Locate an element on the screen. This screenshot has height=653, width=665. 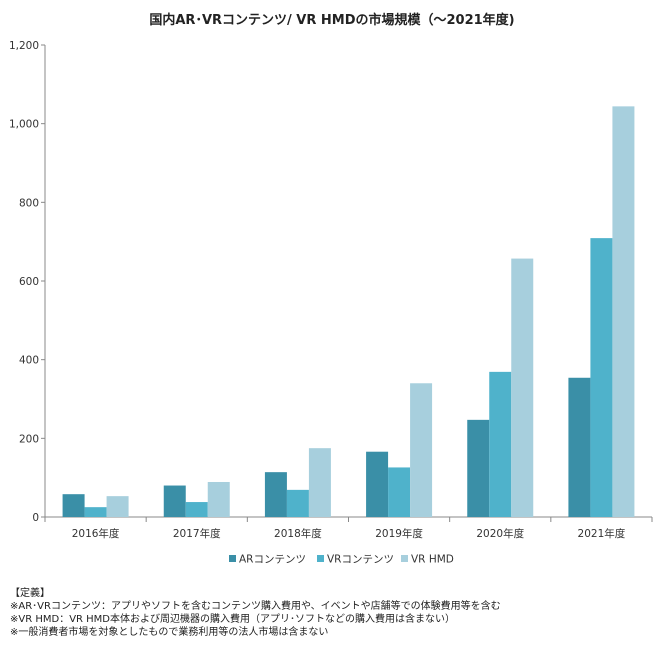
legend-label: VR HMD is located at coordinates (432, 560).